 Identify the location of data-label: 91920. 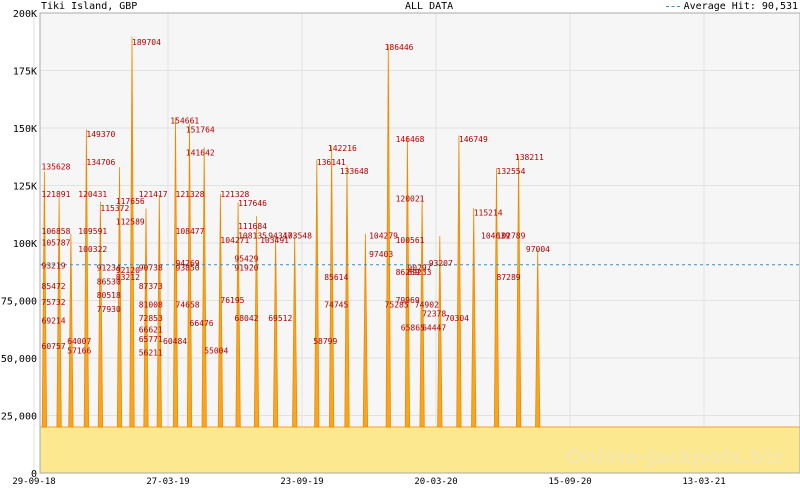
(246, 268).